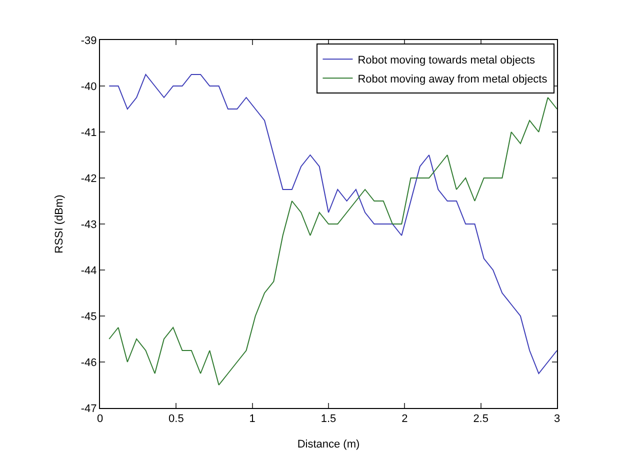 The image size is (619, 460). What do you see at coordinates (88, 86) in the screenshot?
I see `y-tick-label: -40` at bounding box center [88, 86].